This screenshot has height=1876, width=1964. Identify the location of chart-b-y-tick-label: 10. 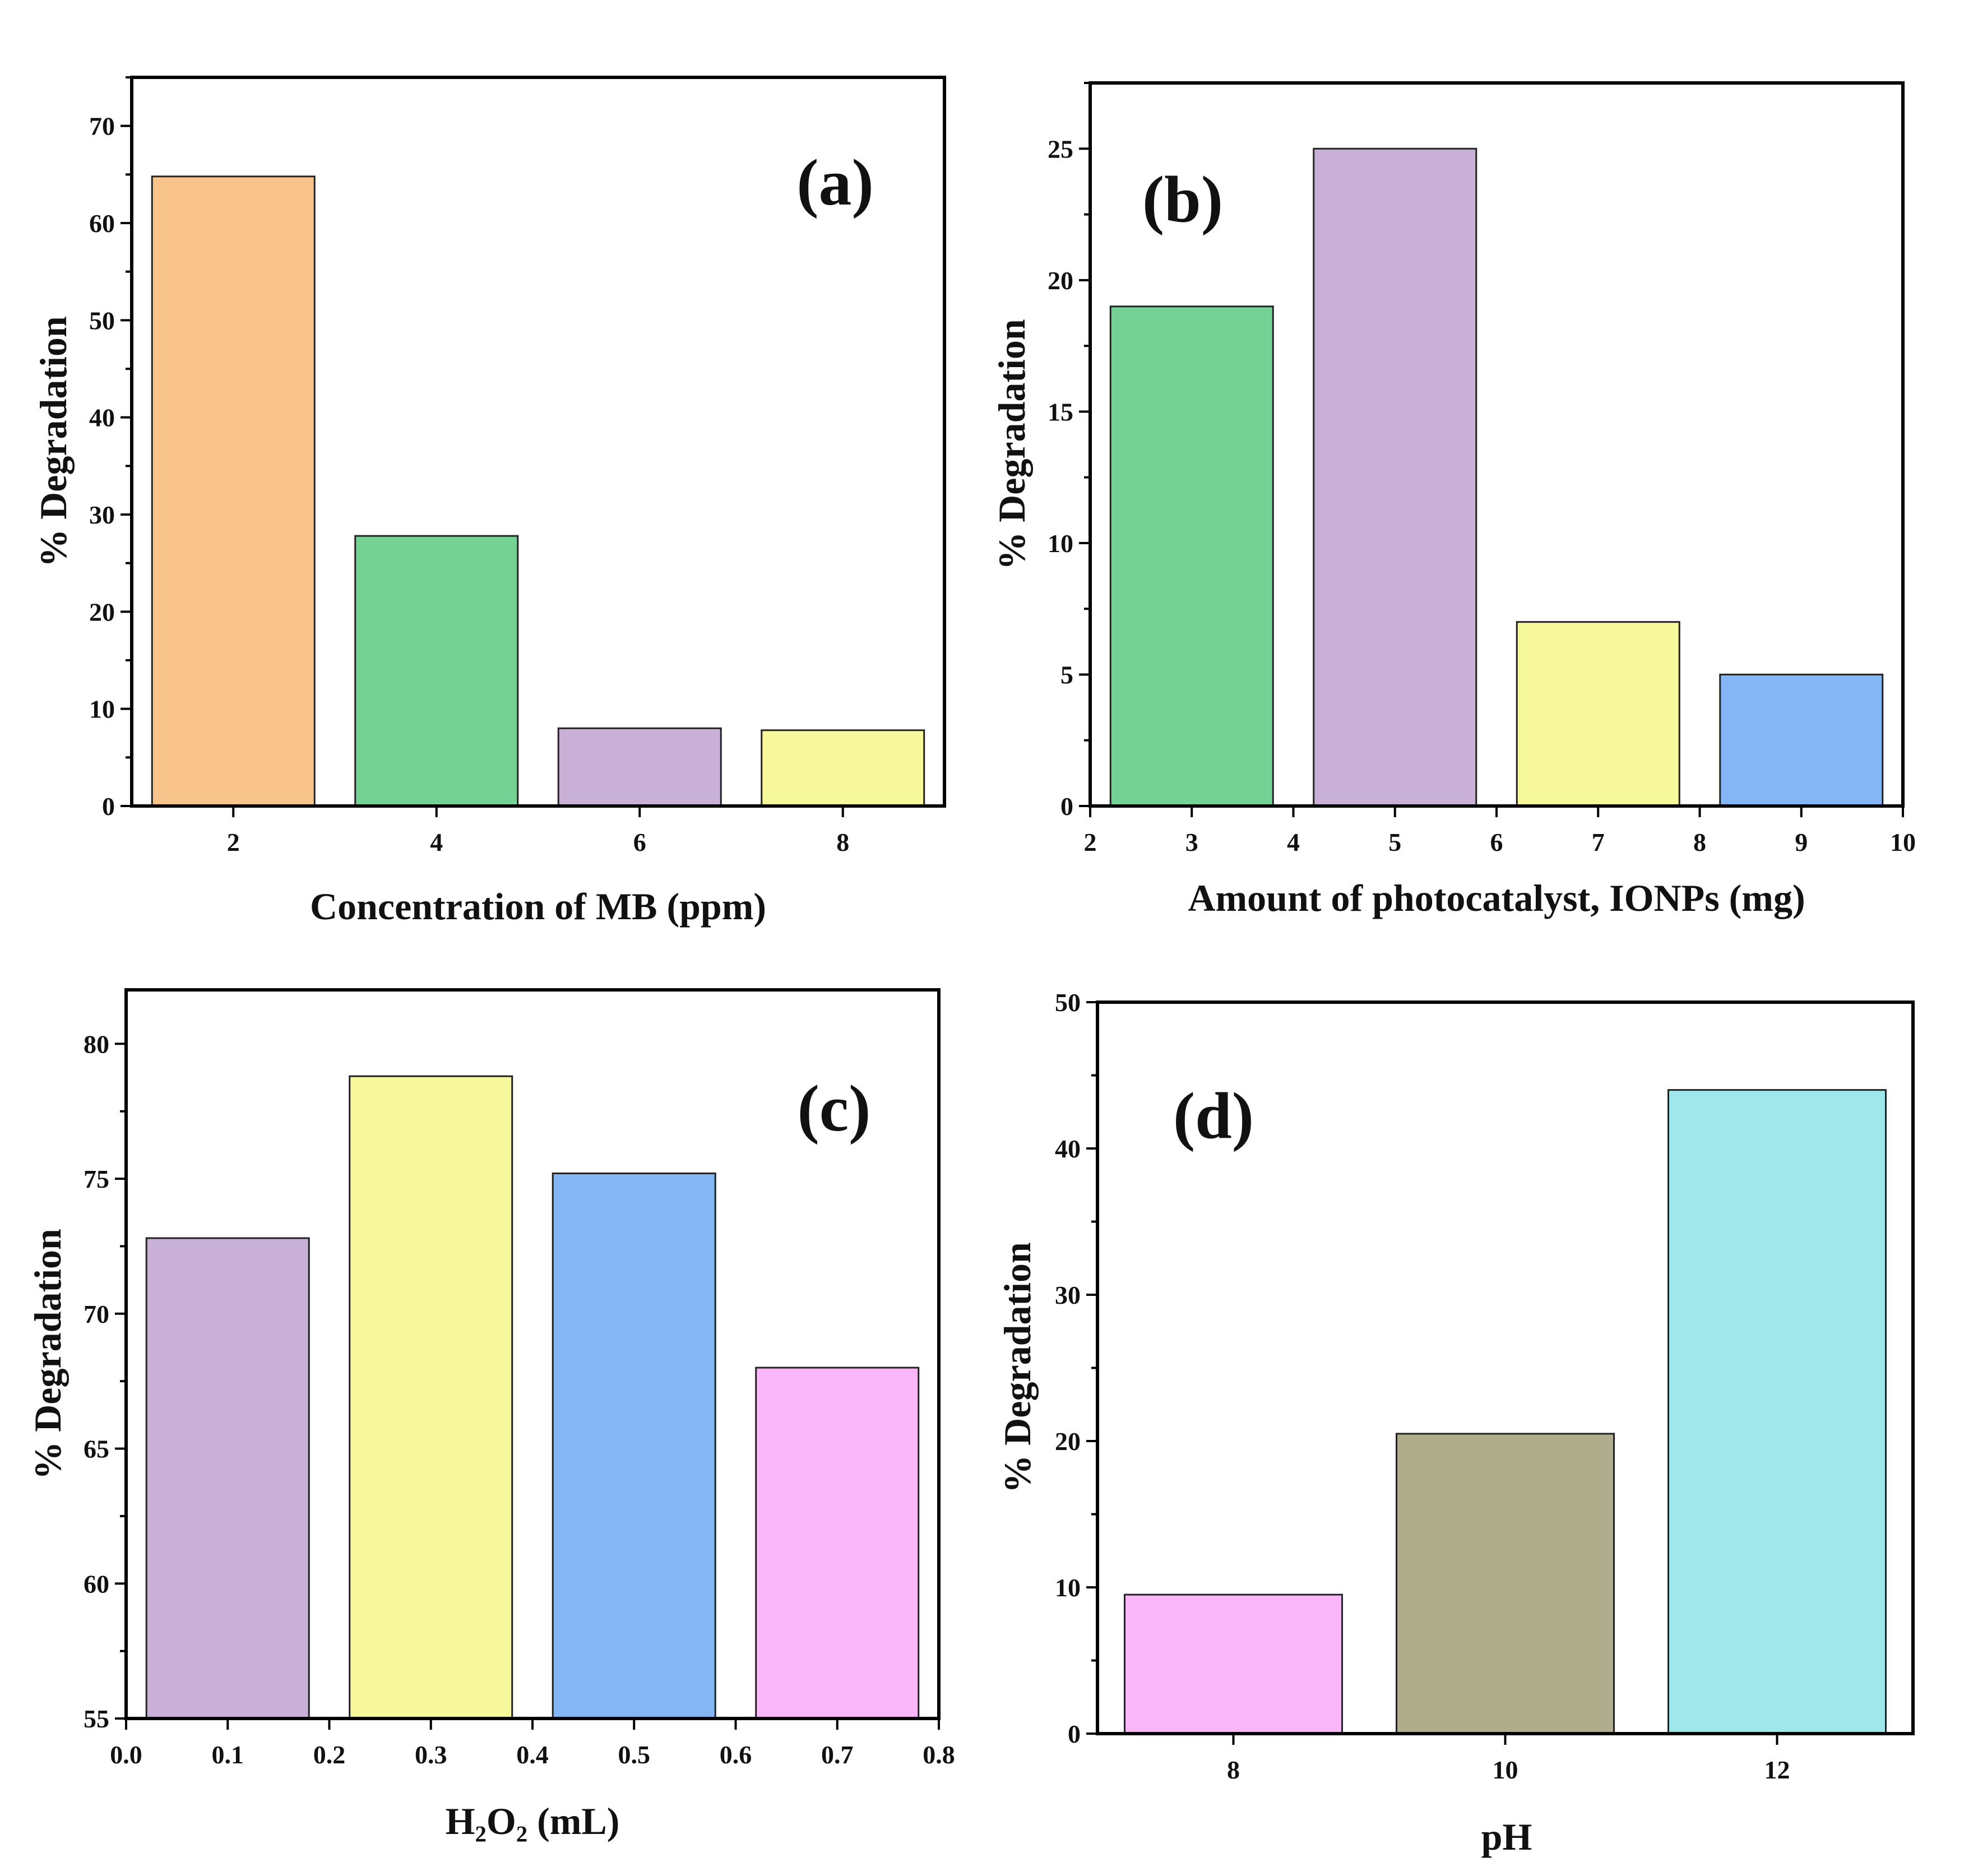
(1060, 544).